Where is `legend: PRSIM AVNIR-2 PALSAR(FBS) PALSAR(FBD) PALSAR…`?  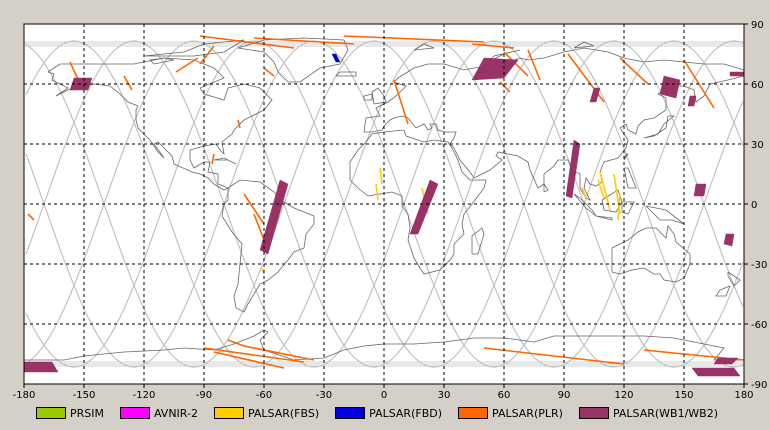
legend: PRSIM AVNIR-2 PALSAR(FBS) PALSAR(FBD) PALSAR… is located at coordinates (385, 413).